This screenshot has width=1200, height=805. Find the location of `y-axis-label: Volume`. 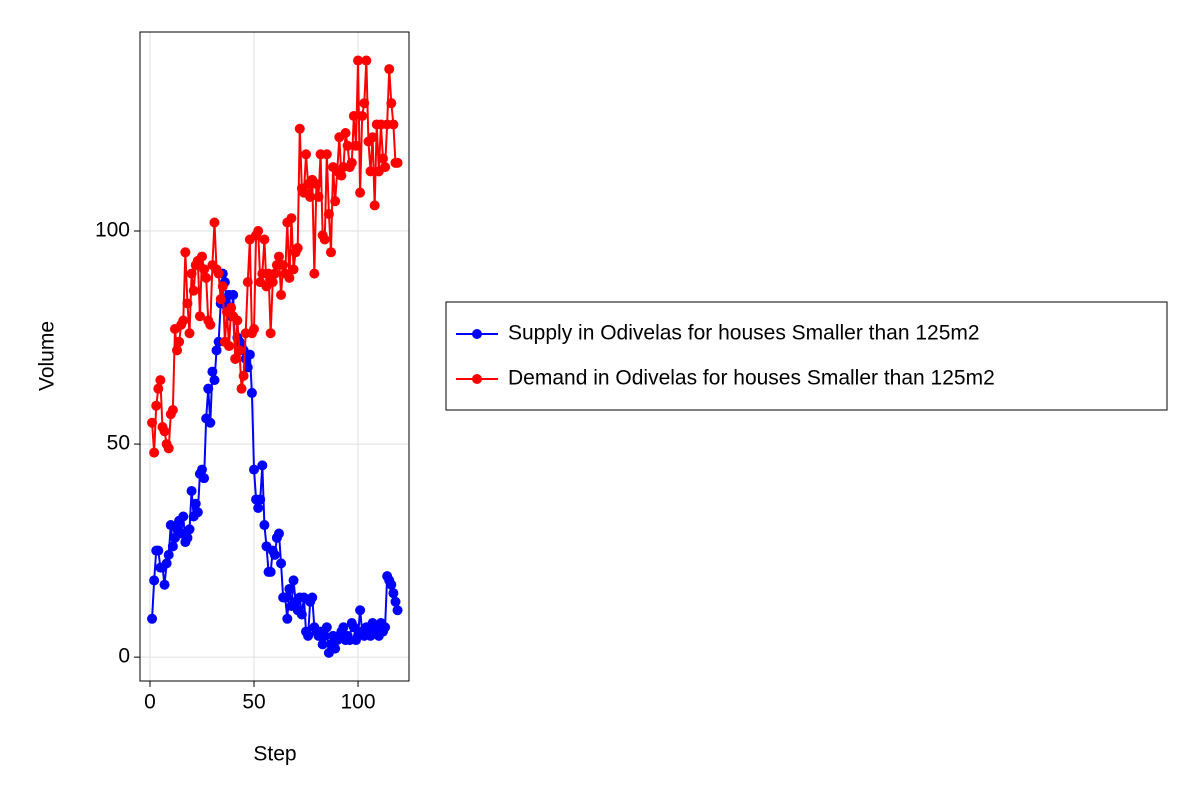

y-axis-label: Volume is located at coordinates (47, 356).